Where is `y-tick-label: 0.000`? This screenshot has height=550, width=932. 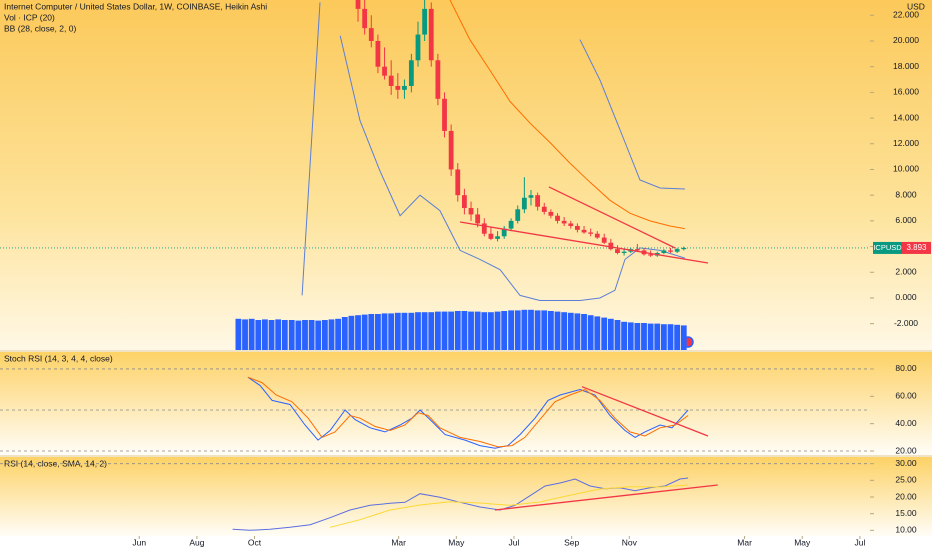 y-tick-label: 0.000 is located at coordinates (906, 297).